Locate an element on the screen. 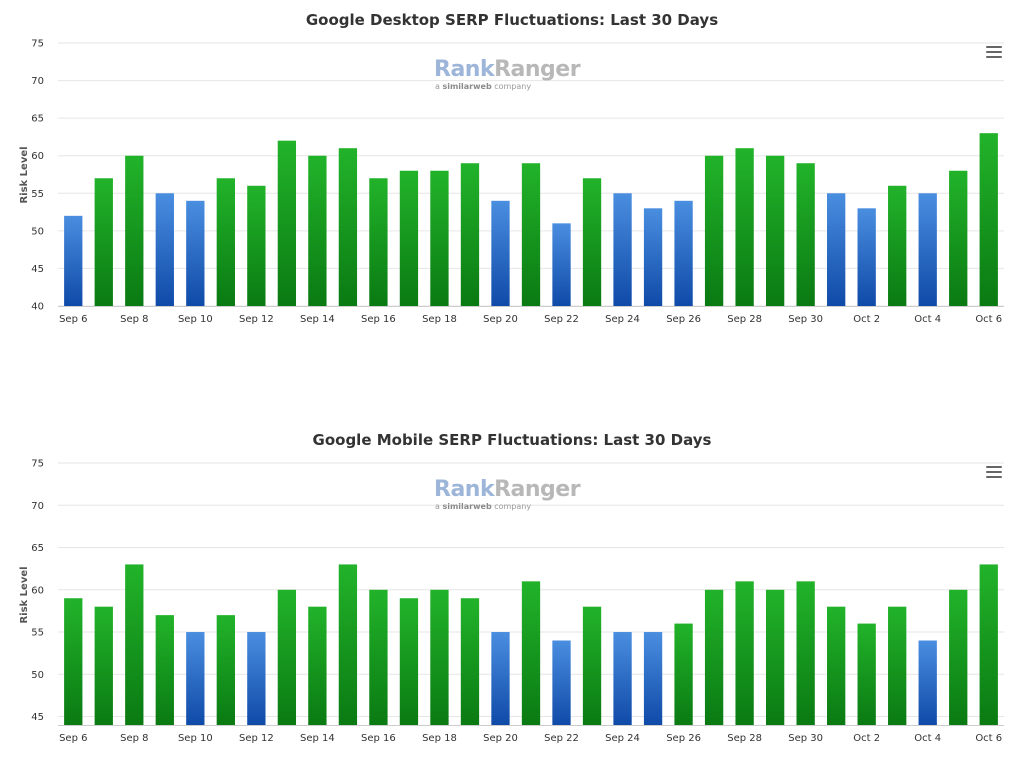 This screenshot has width=1024, height=762. x-tick-label: Oct 4 is located at coordinates (927, 738).